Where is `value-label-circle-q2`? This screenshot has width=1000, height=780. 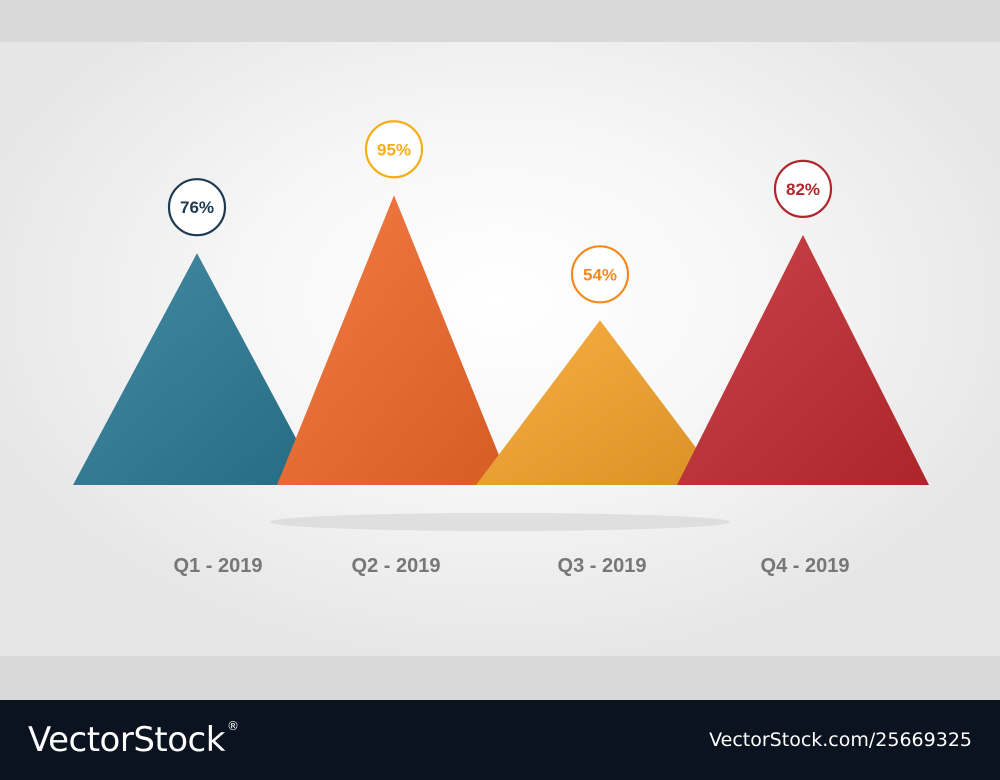
value-label-circle-q2 is located at coordinates (394, 149).